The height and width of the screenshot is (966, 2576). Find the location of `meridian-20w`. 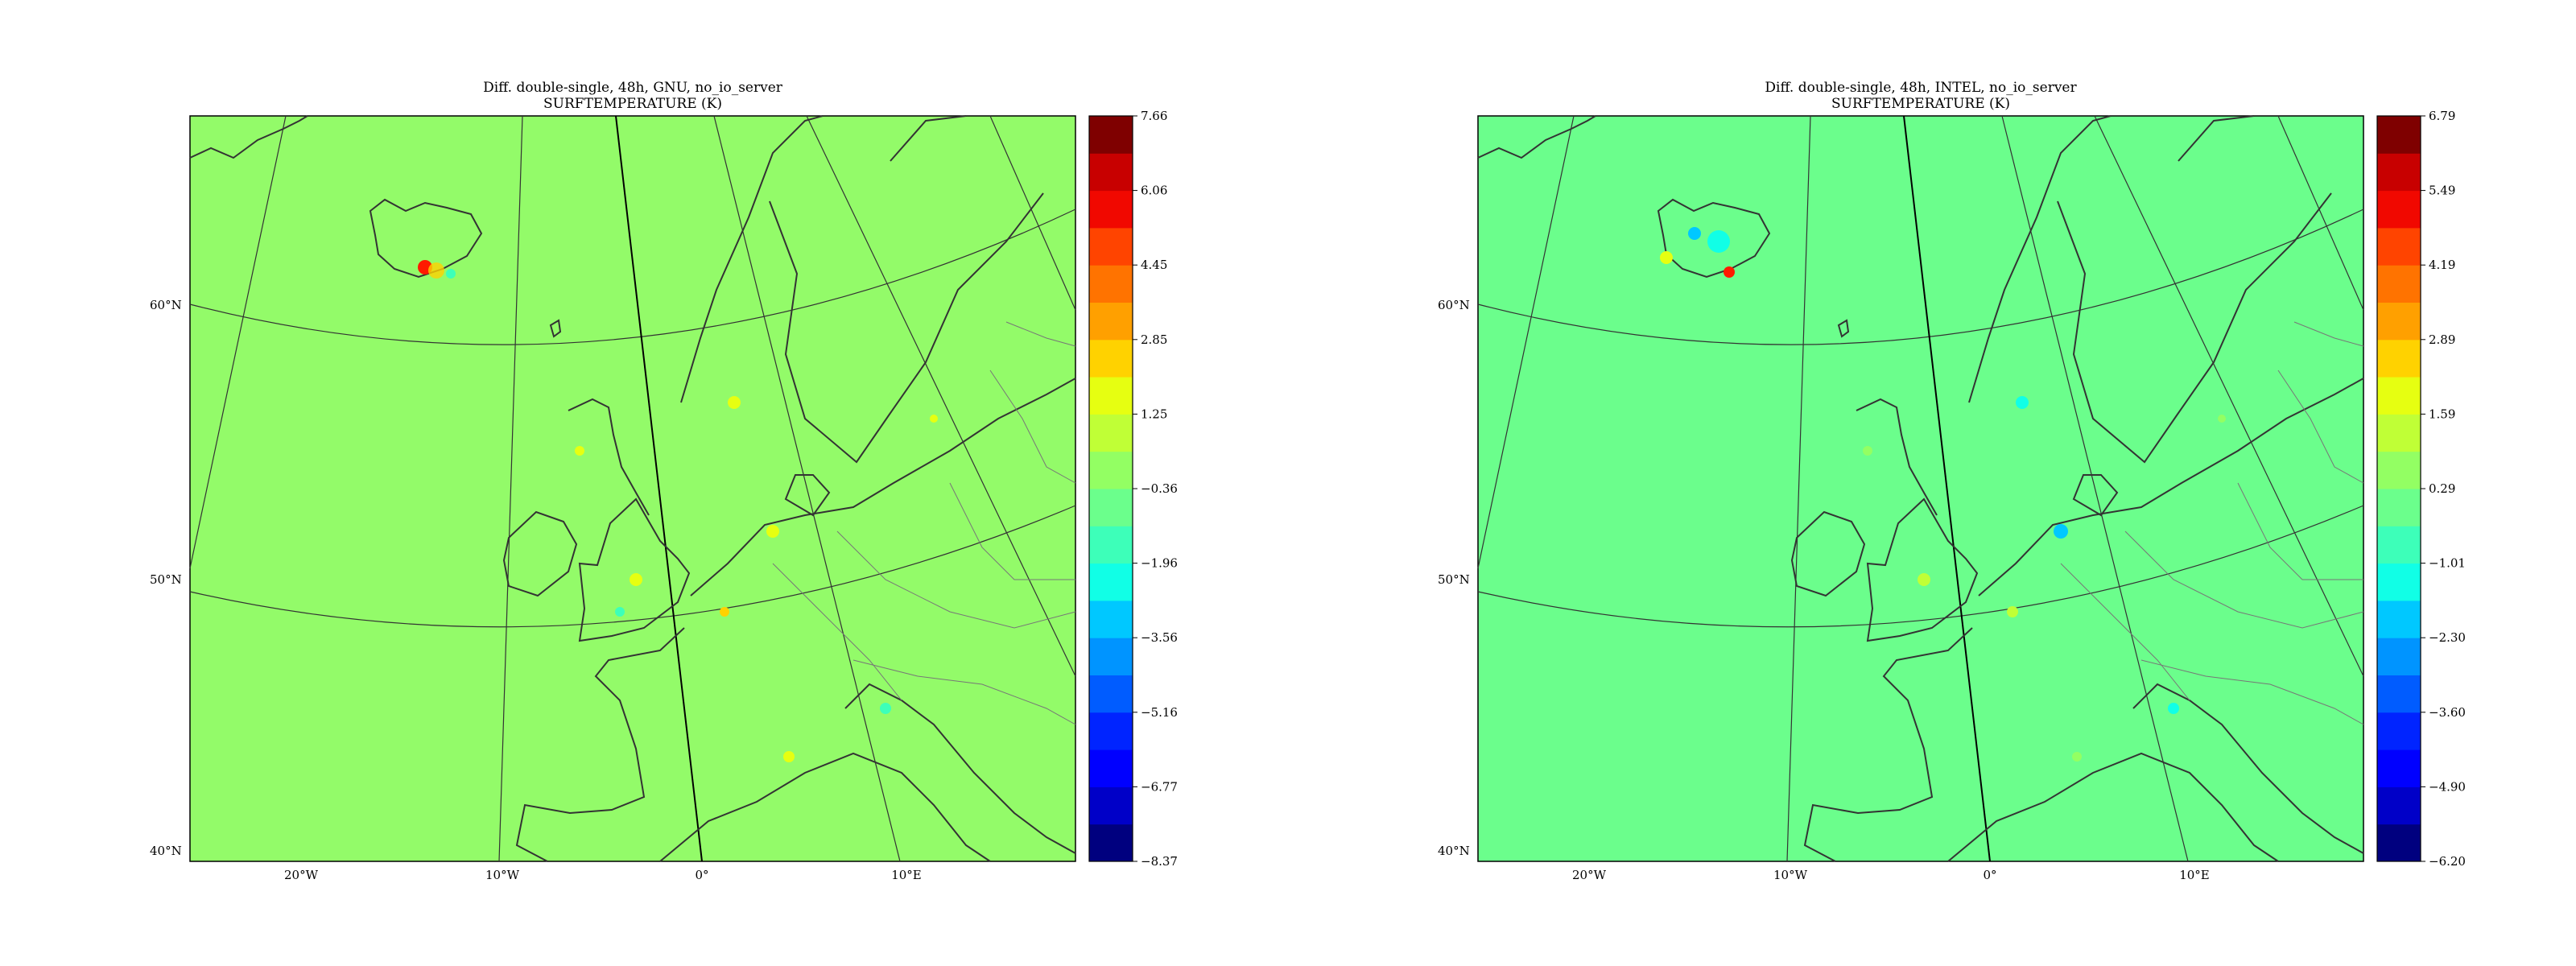

meridian-20w is located at coordinates (238, 342).